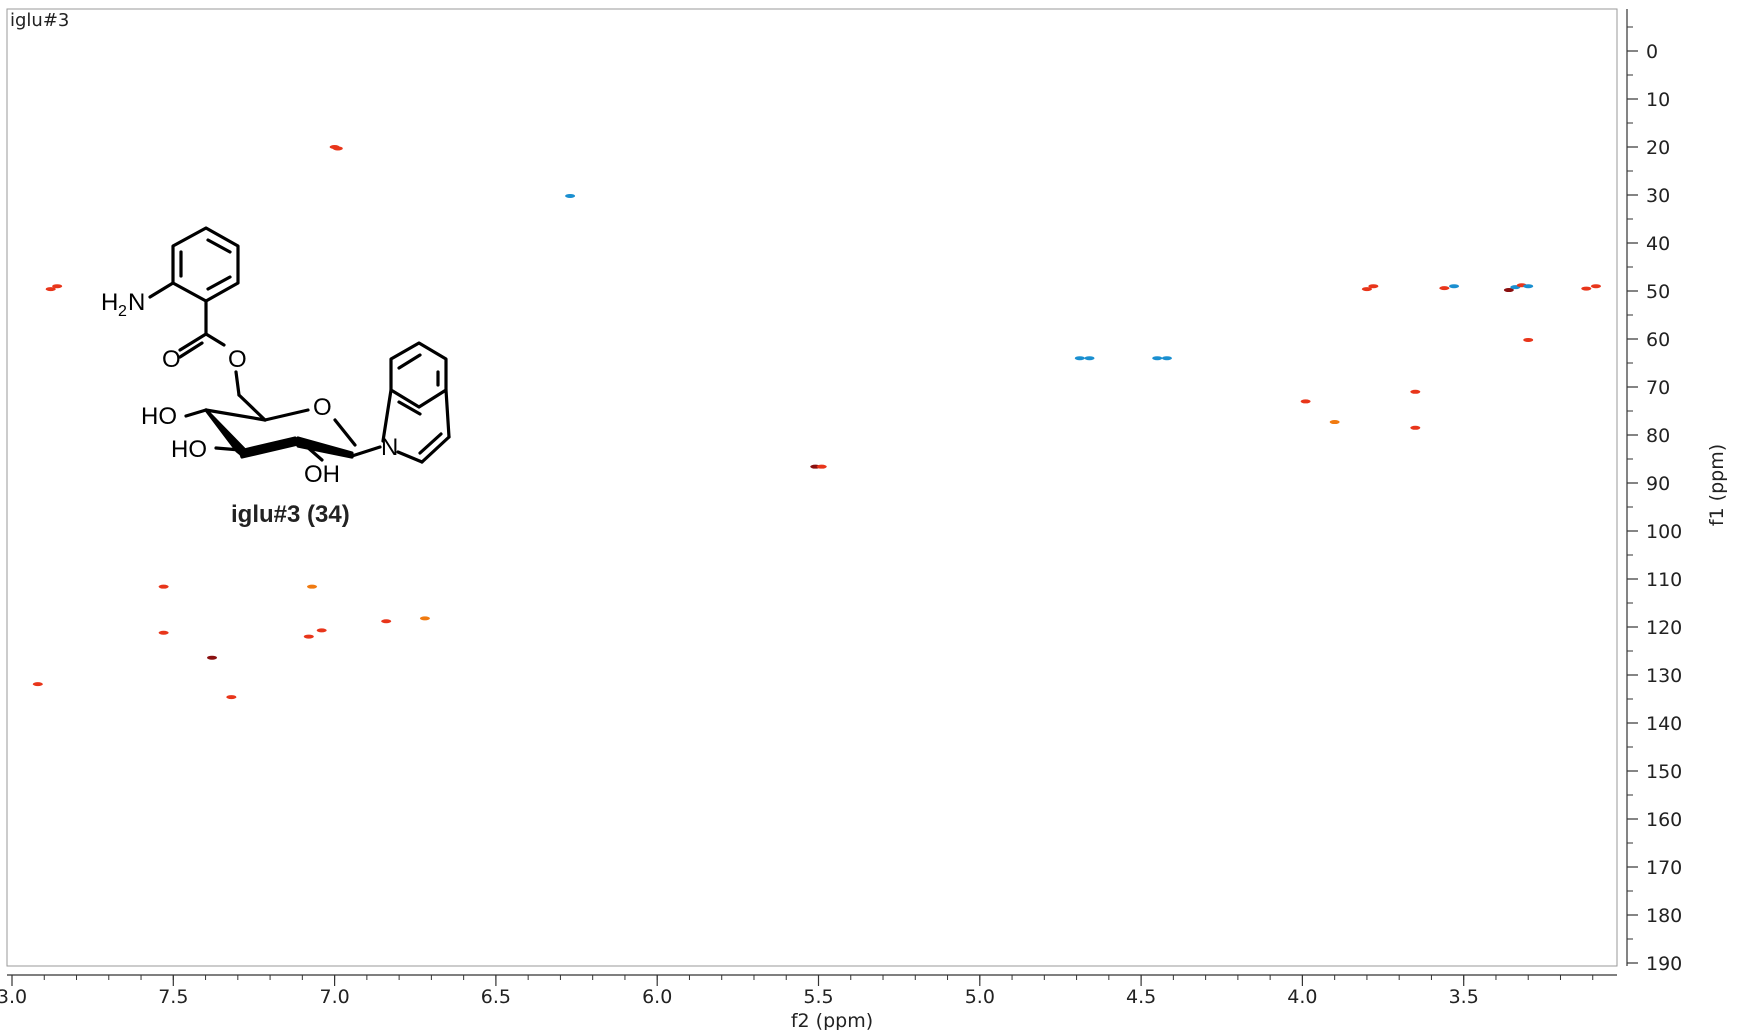 The image size is (1737, 1034). What do you see at coordinates (237, 359) in the screenshot?
I see `atom-o-ester: O` at bounding box center [237, 359].